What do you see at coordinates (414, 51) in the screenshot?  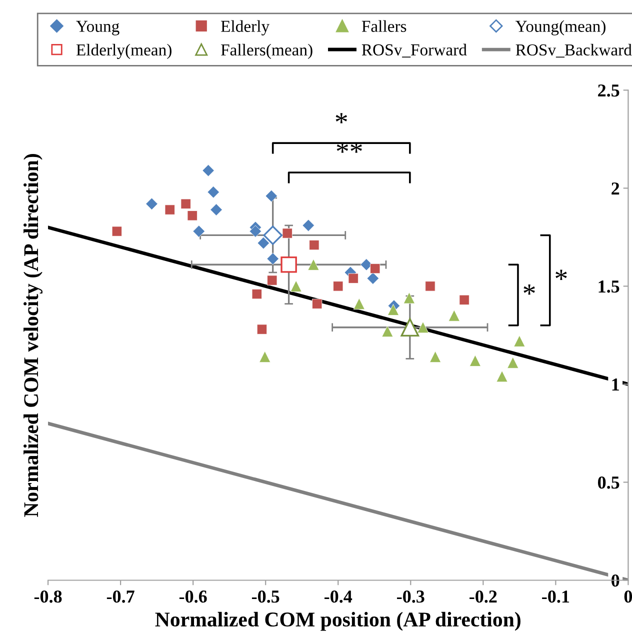 I see `legend-label: ROSv_Forward` at bounding box center [414, 51].